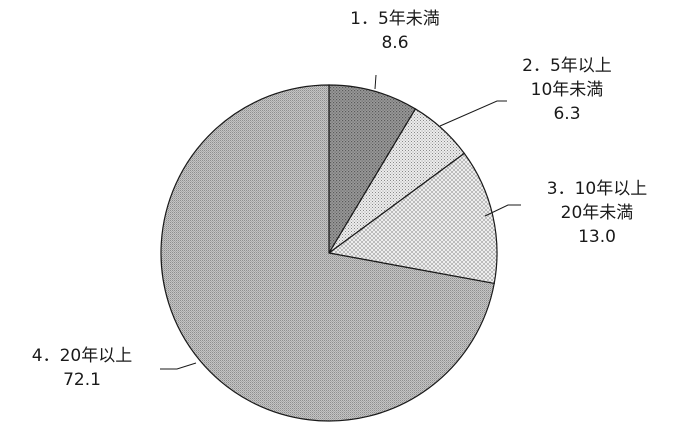 This screenshot has height=425, width=695. Describe the element at coordinates (394, 43) in the screenshot. I see `slice-value-1: 8.6` at that location.